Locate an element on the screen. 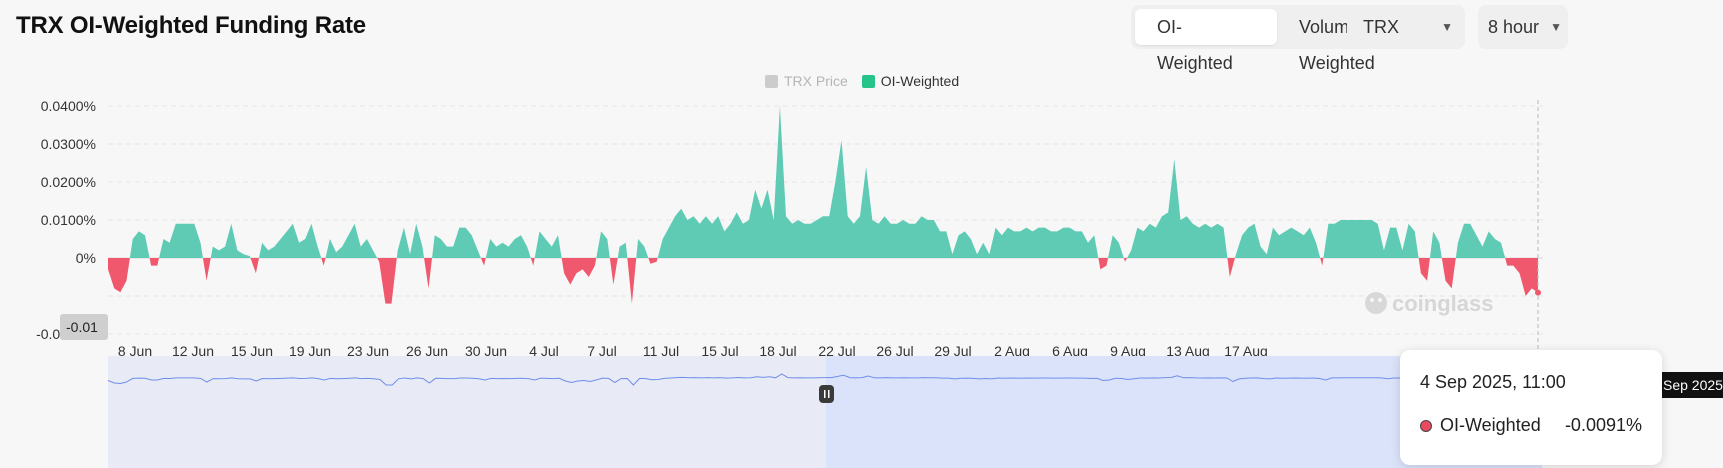  x-tick-label: 15 Jul is located at coordinates (719, 351).